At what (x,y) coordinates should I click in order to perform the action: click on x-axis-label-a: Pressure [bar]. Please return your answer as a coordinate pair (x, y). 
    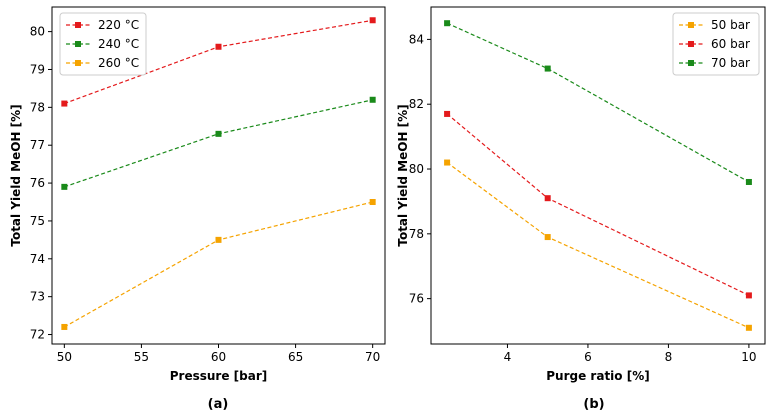
    Looking at the image, I should click on (219, 376).